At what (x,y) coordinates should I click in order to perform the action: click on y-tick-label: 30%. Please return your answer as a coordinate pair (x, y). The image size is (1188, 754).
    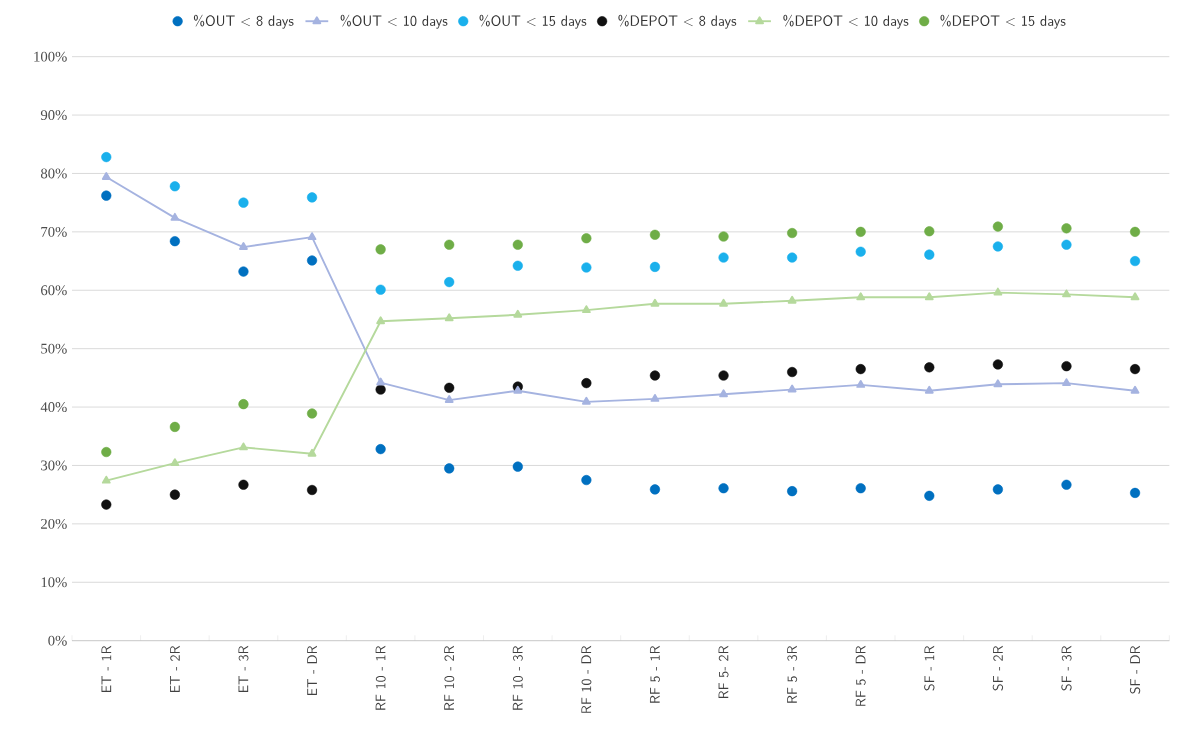
    Looking at the image, I should click on (54, 465).